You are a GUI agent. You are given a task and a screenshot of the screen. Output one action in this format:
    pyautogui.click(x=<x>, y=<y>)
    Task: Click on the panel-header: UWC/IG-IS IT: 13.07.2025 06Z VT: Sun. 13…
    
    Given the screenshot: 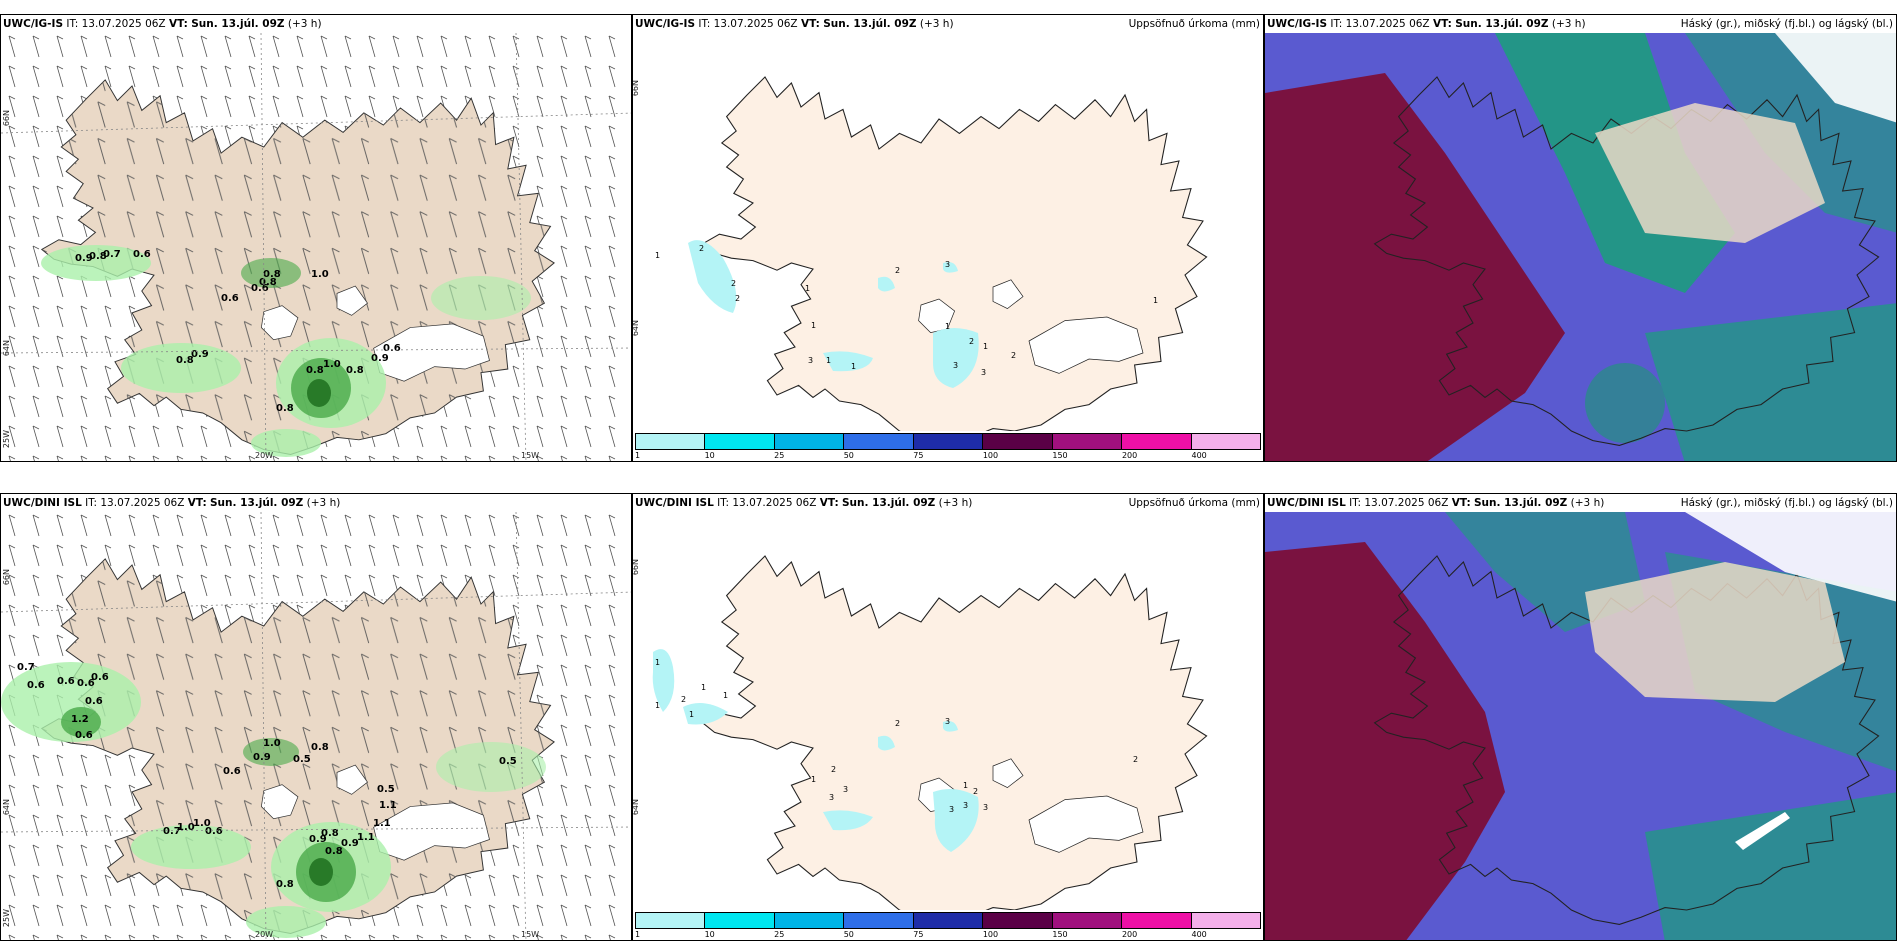 What is the action you would take?
    pyautogui.click(x=1426, y=24)
    